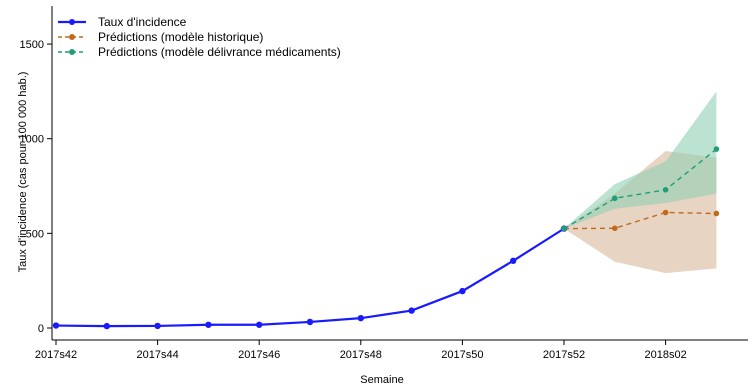 This screenshot has width=753, height=390. Describe the element at coordinates (259, 355) in the screenshot. I see `x-tick-label: 2017s46` at that location.